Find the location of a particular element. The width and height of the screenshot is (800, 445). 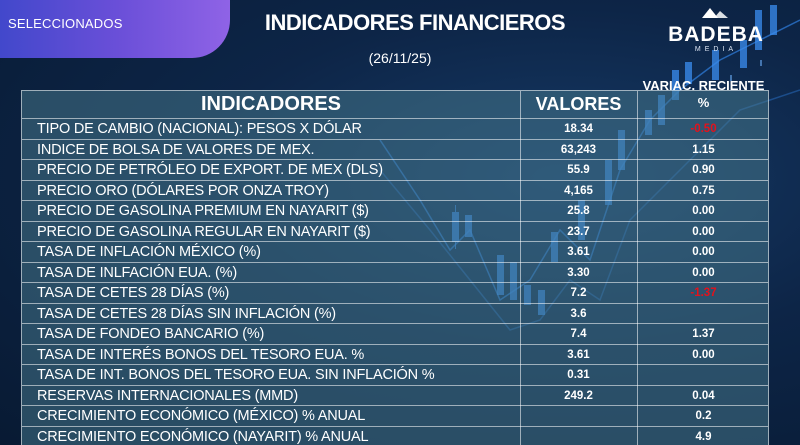

indicator-variation: 1.15 is located at coordinates (703, 149).